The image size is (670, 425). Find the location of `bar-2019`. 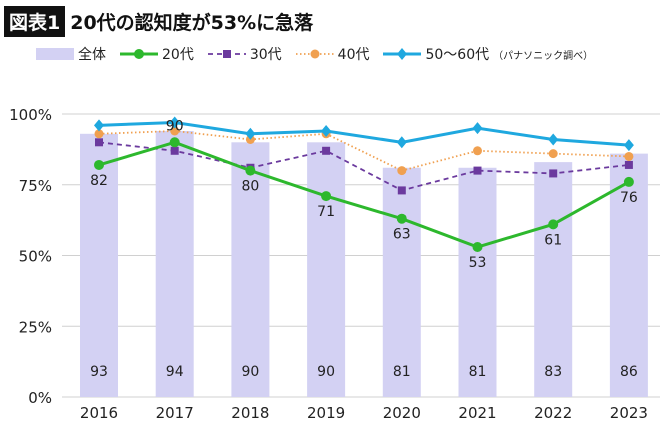

bar-2019 is located at coordinates (326, 269).